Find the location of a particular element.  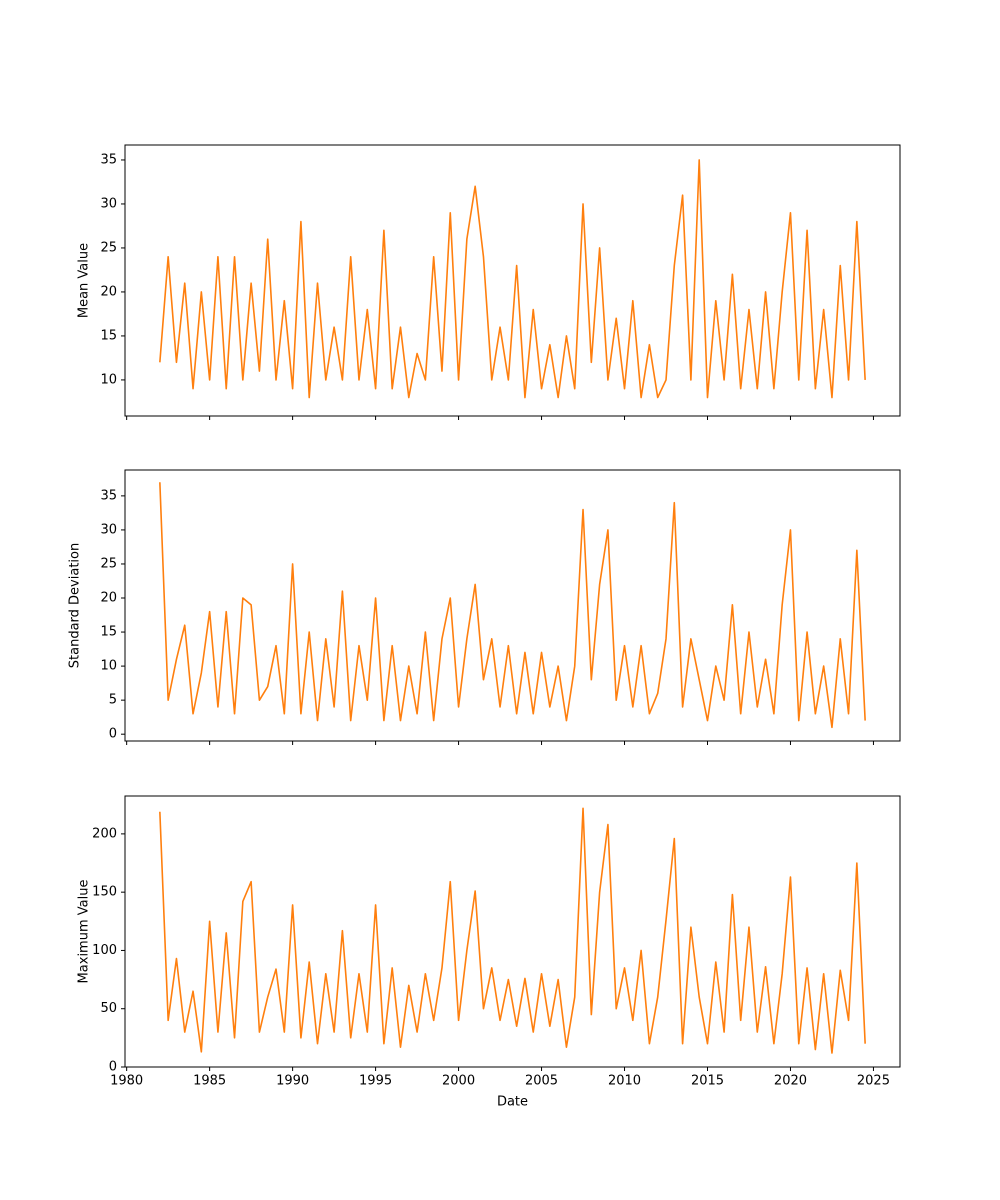

x-tick-label: 1985 is located at coordinates (209, 1081).